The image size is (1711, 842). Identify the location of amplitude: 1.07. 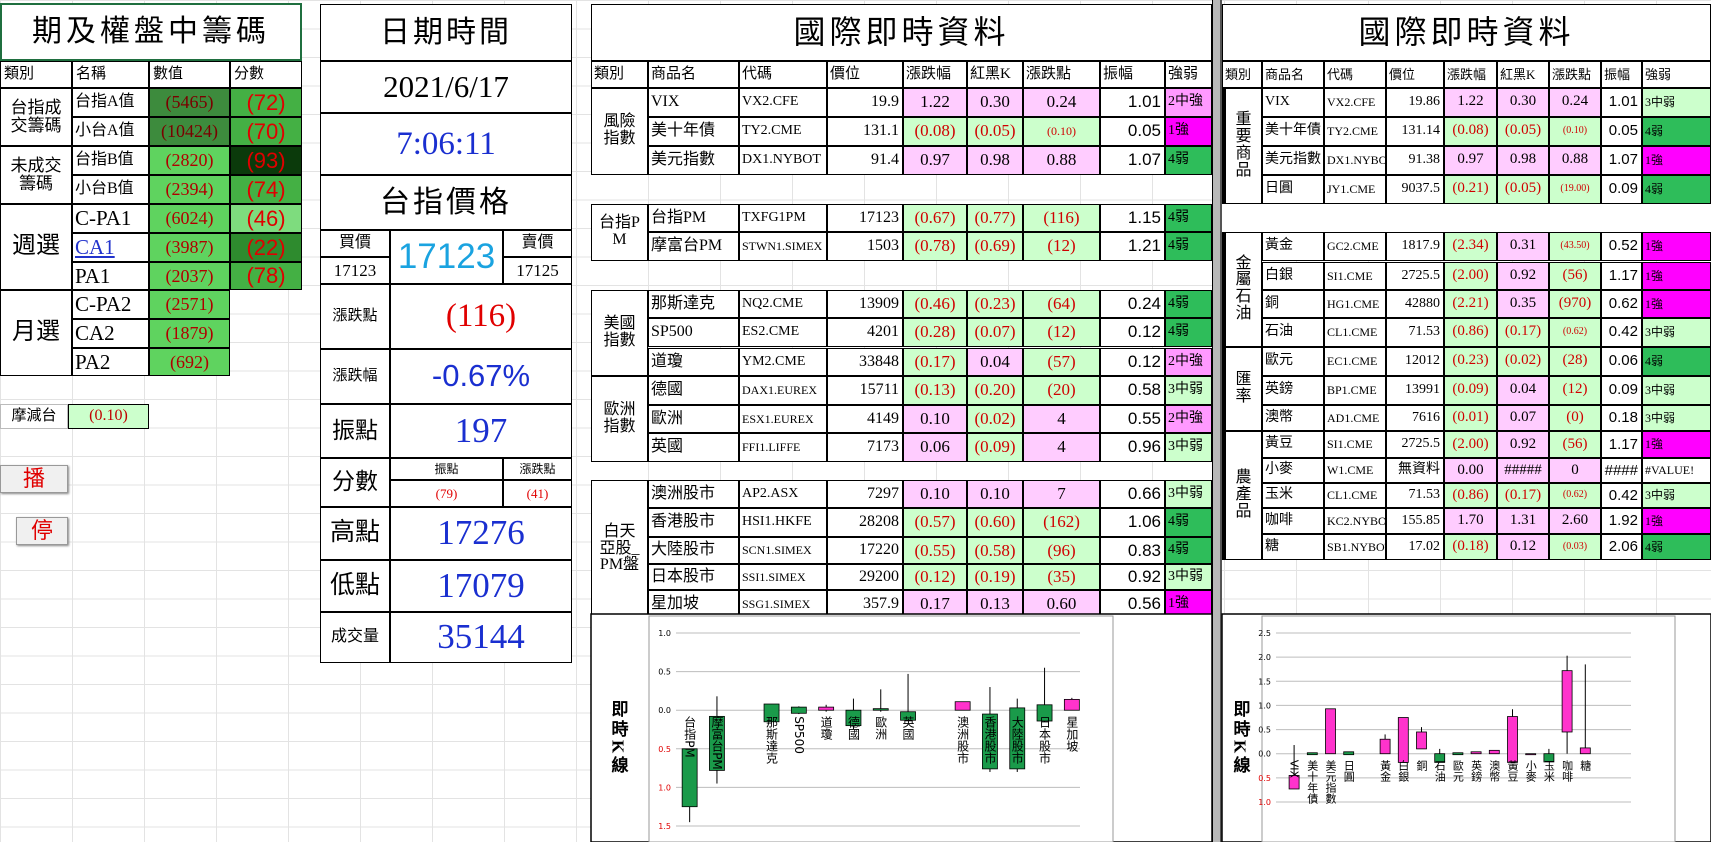
(1132, 160).